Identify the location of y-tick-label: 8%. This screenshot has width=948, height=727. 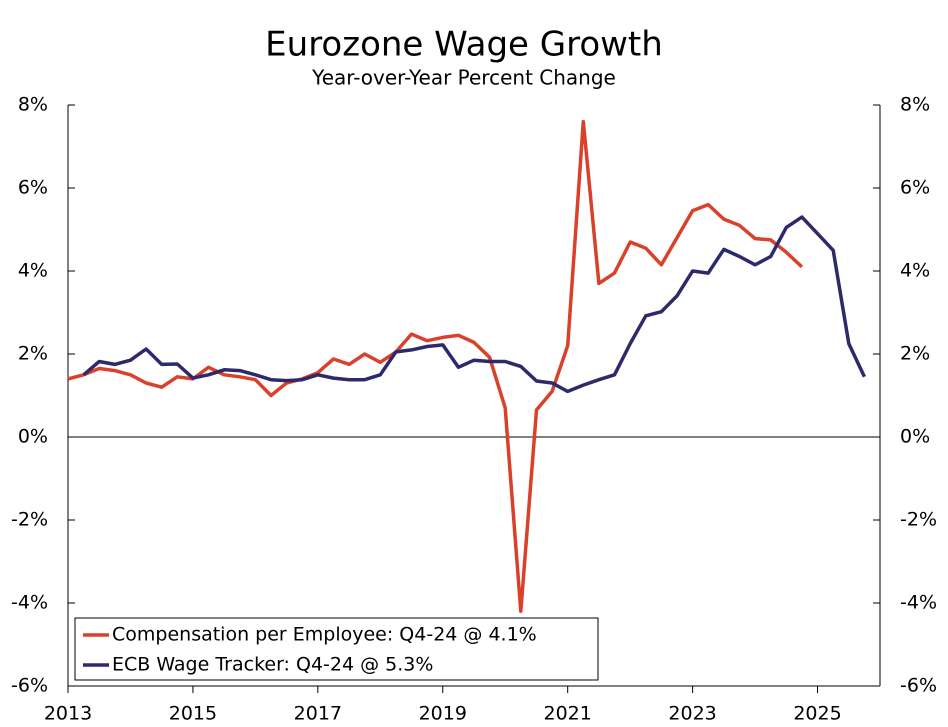
(33, 105).